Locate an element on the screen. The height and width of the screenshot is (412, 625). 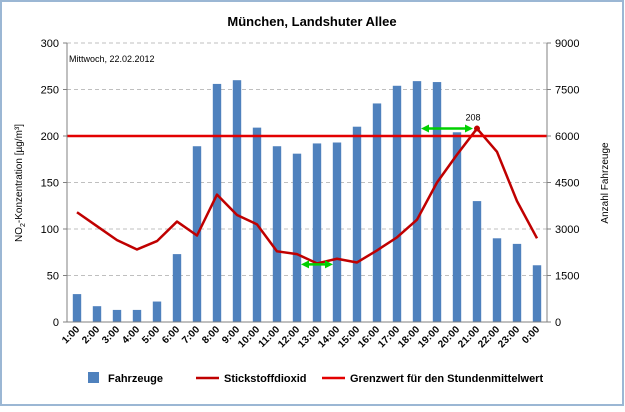
chart-title: München, Landshuter Allee is located at coordinates (311, 21).